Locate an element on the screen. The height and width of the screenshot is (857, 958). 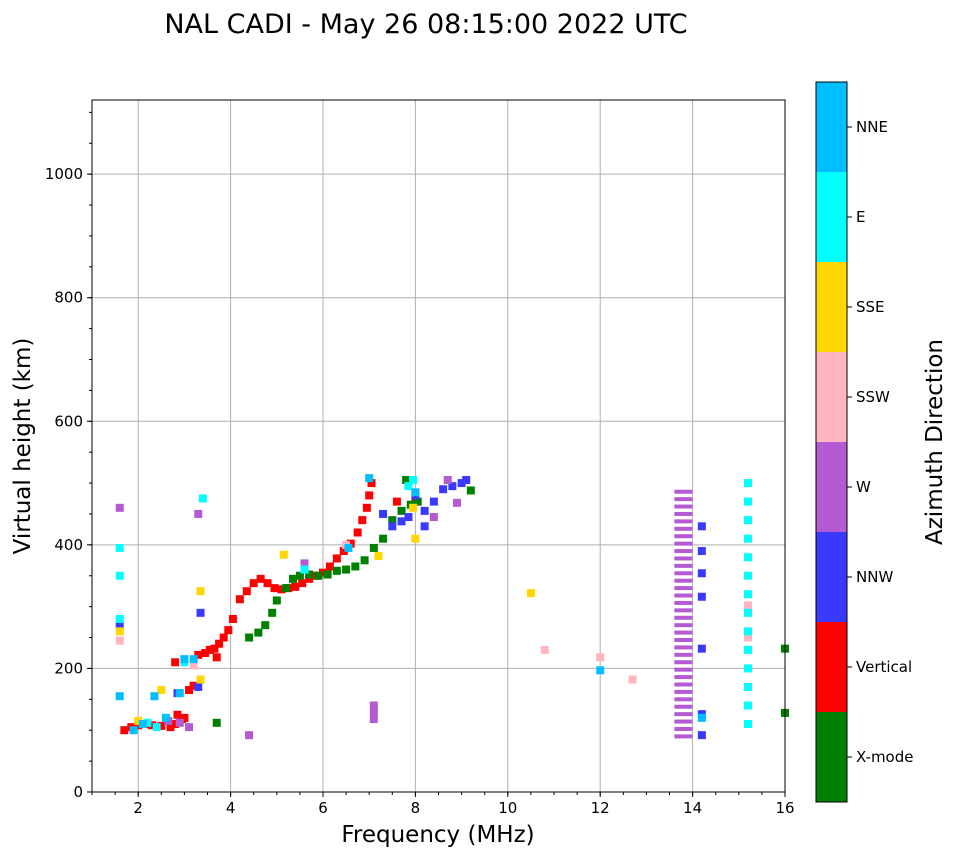
colorbar-swatch-vertical is located at coordinates (831, 667).